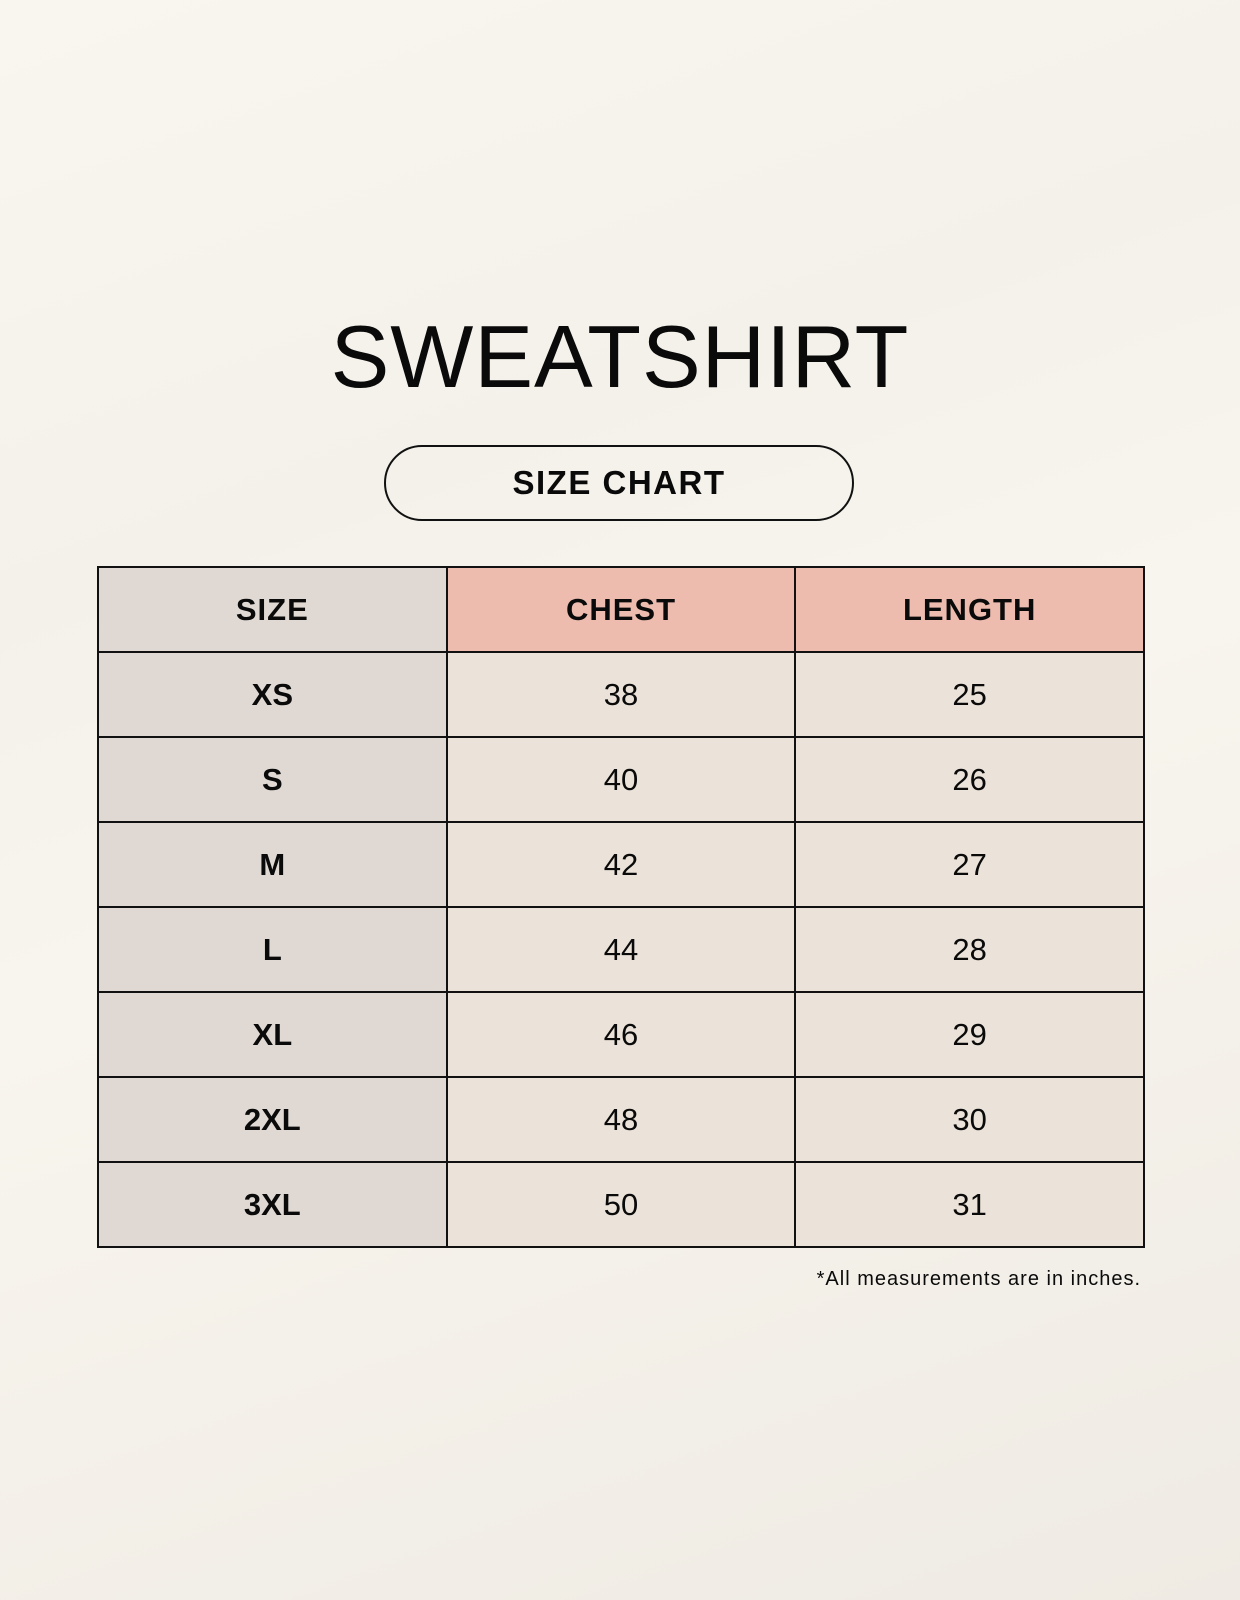 This screenshot has width=1240, height=1600. What do you see at coordinates (969, 864) in the screenshot?
I see `cell-length: 27` at bounding box center [969, 864].